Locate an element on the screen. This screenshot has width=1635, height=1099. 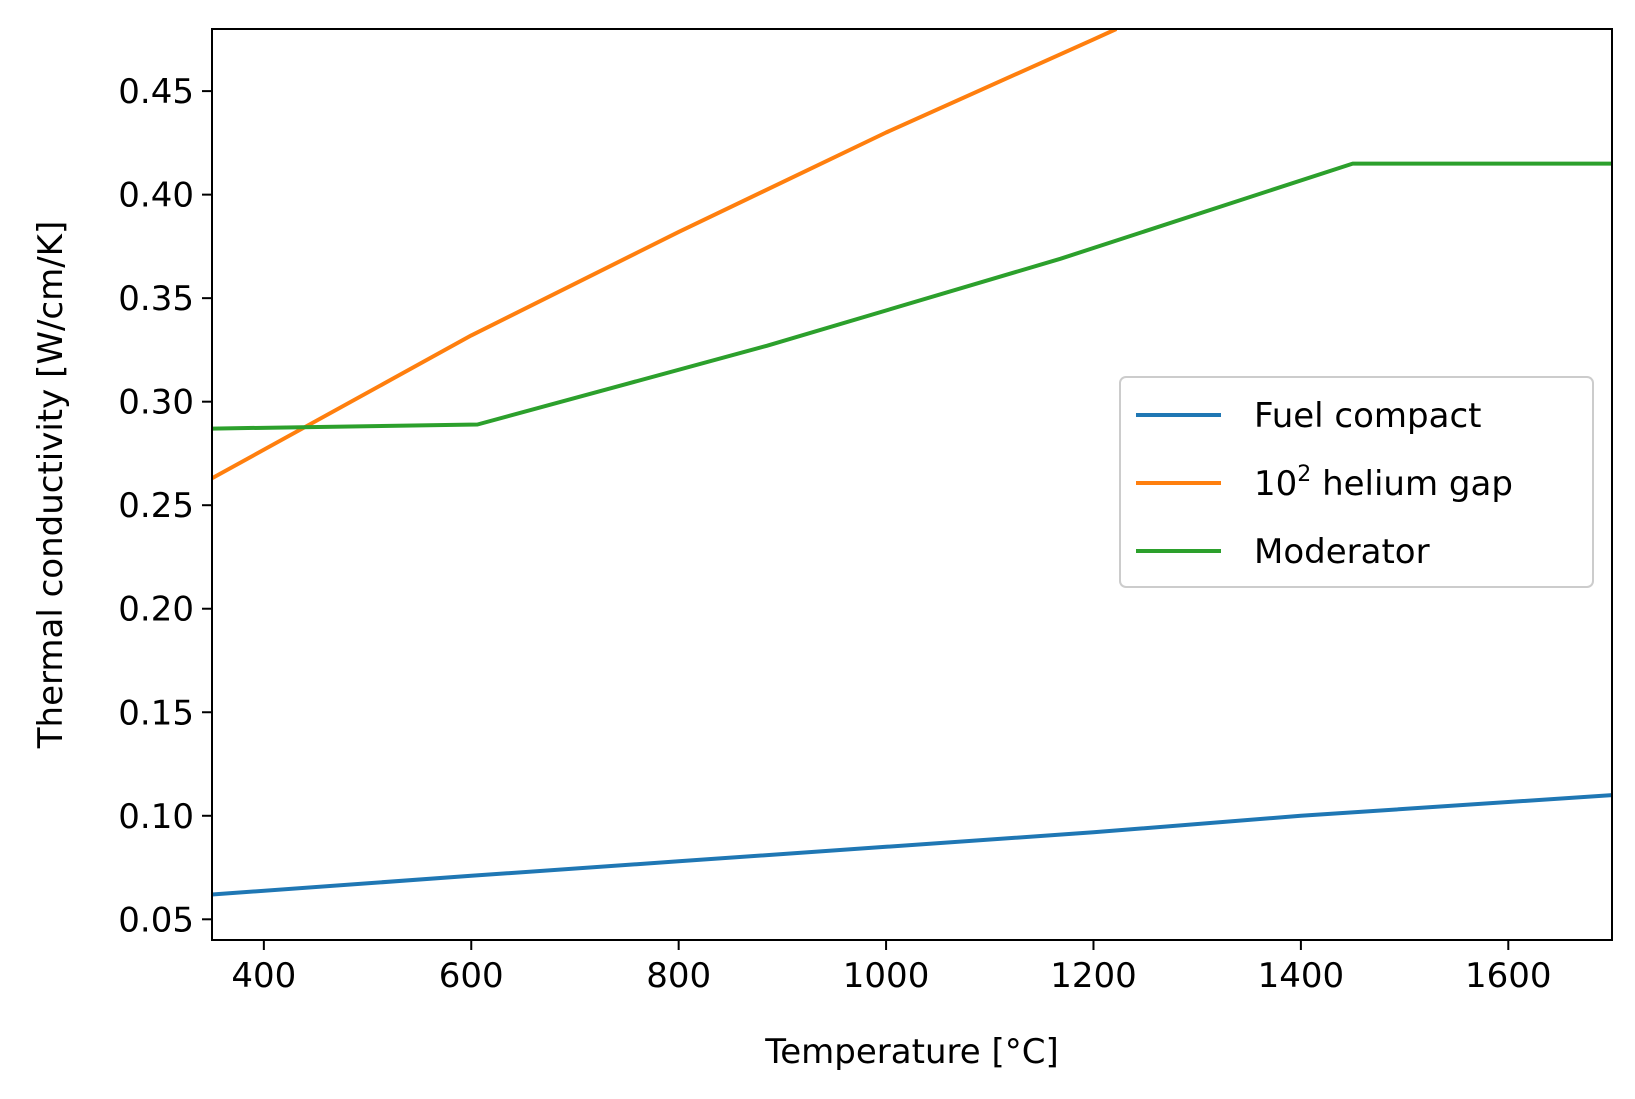
y-tick-label: 0.30 is located at coordinates (156, 403).